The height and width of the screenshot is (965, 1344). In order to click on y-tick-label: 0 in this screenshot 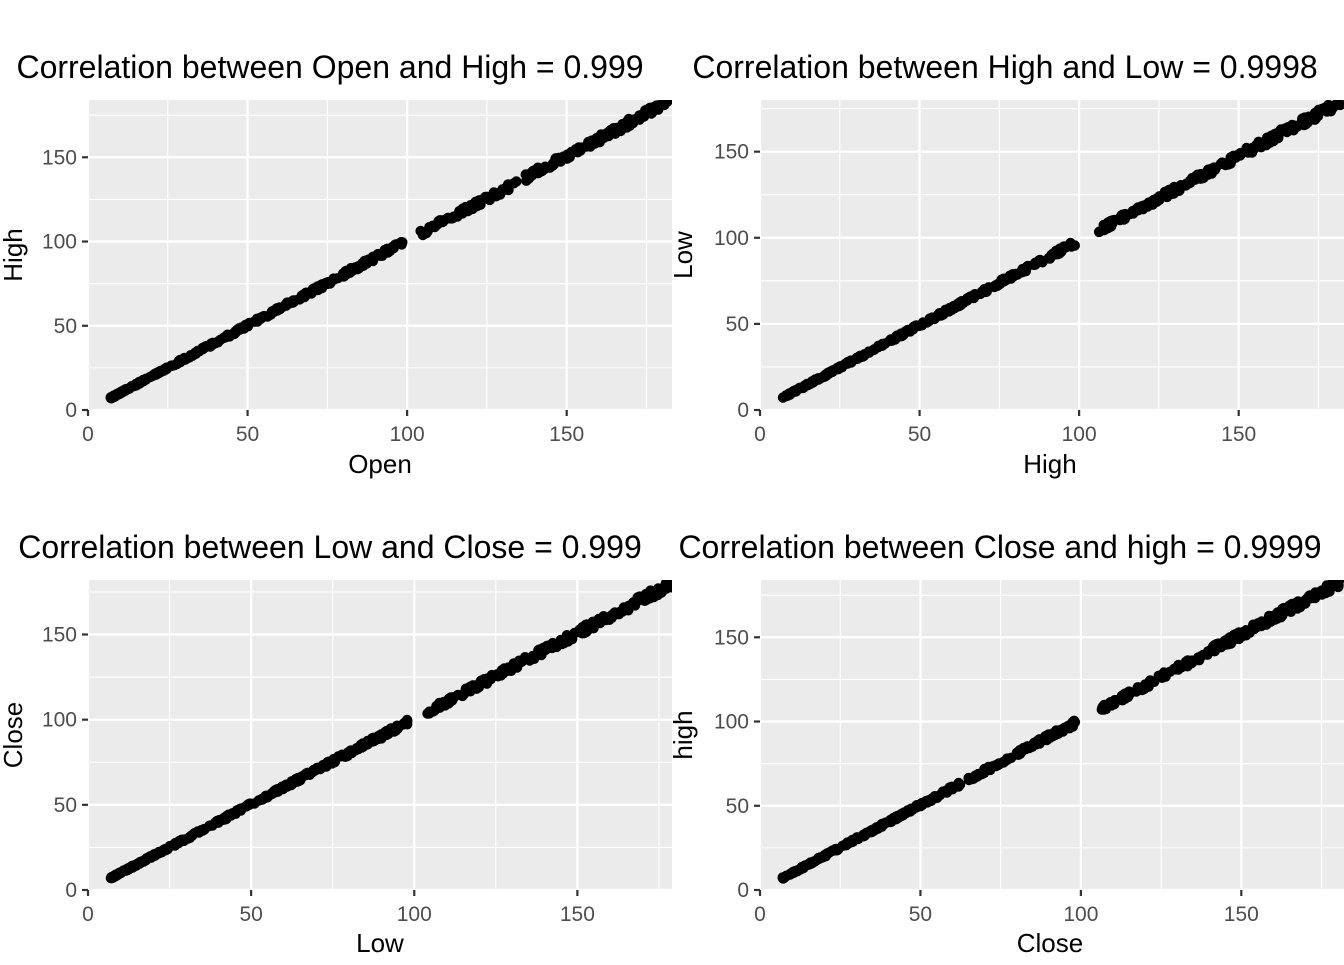, I will do `click(743, 890)`.